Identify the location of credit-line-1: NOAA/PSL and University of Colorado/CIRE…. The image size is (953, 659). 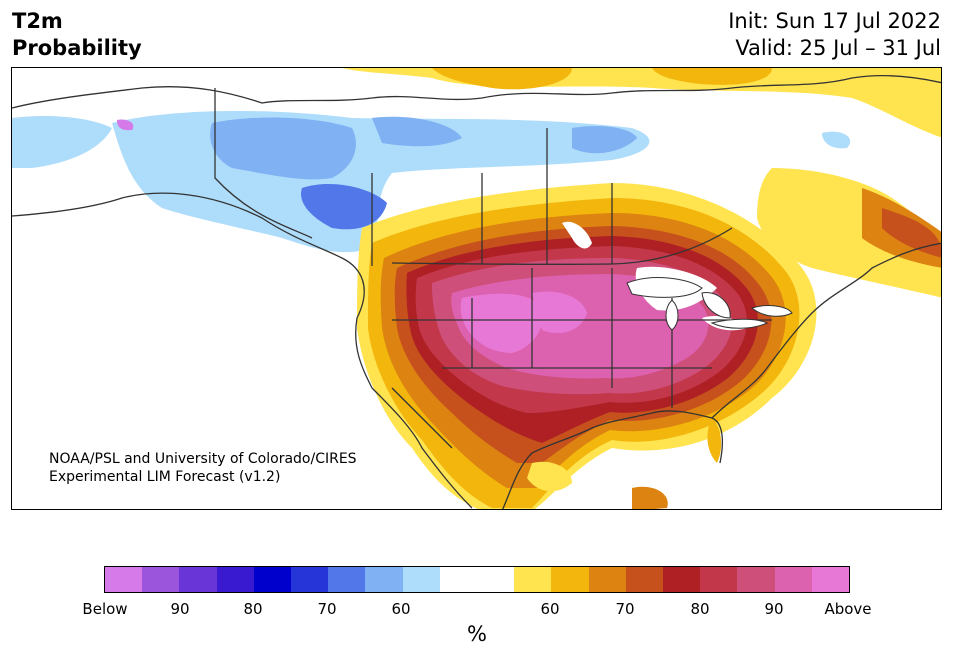
(203, 459).